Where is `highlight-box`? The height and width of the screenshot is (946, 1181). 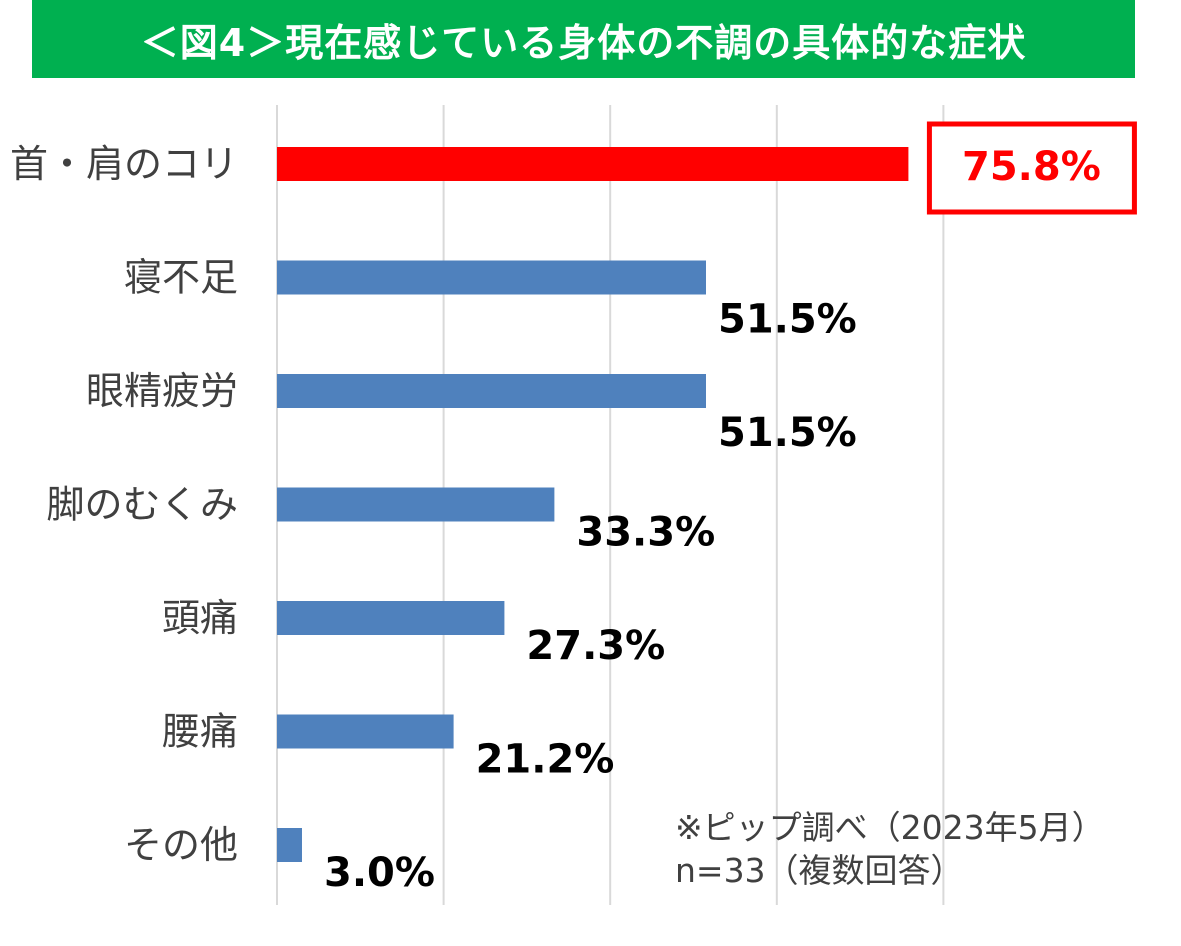
highlight-box is located at coordinates (1031, 168).